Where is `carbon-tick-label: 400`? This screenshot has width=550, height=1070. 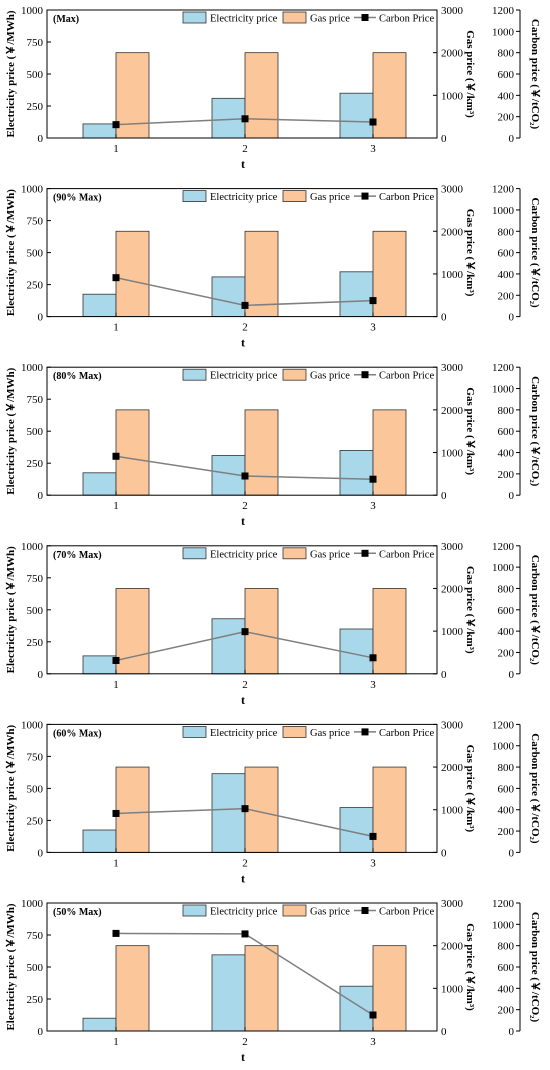
carbon-tick-label: 400 is located at coordinates (506, 632).